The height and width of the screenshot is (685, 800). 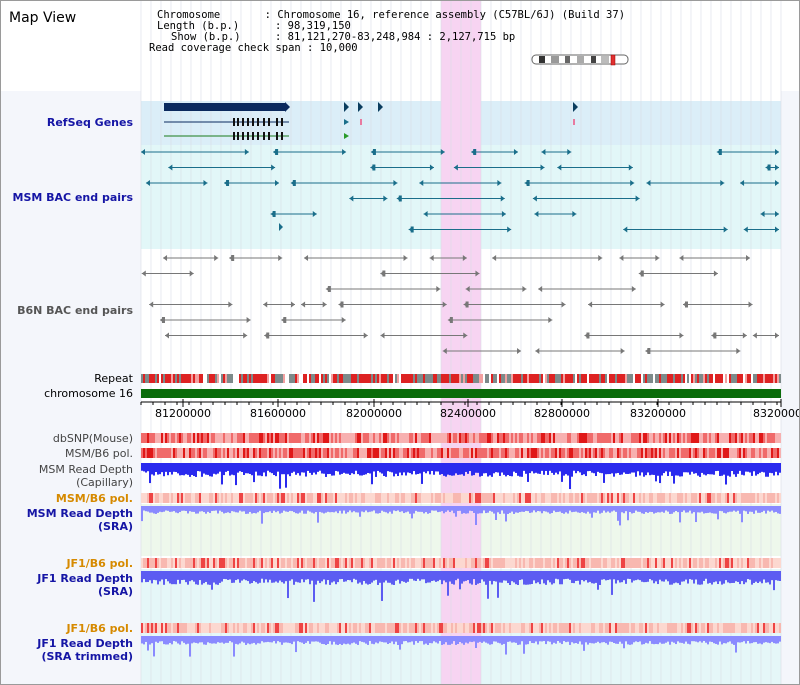 I want to click on label-msm-depth-sra-2: (SRA), so click(x=115, y=526).